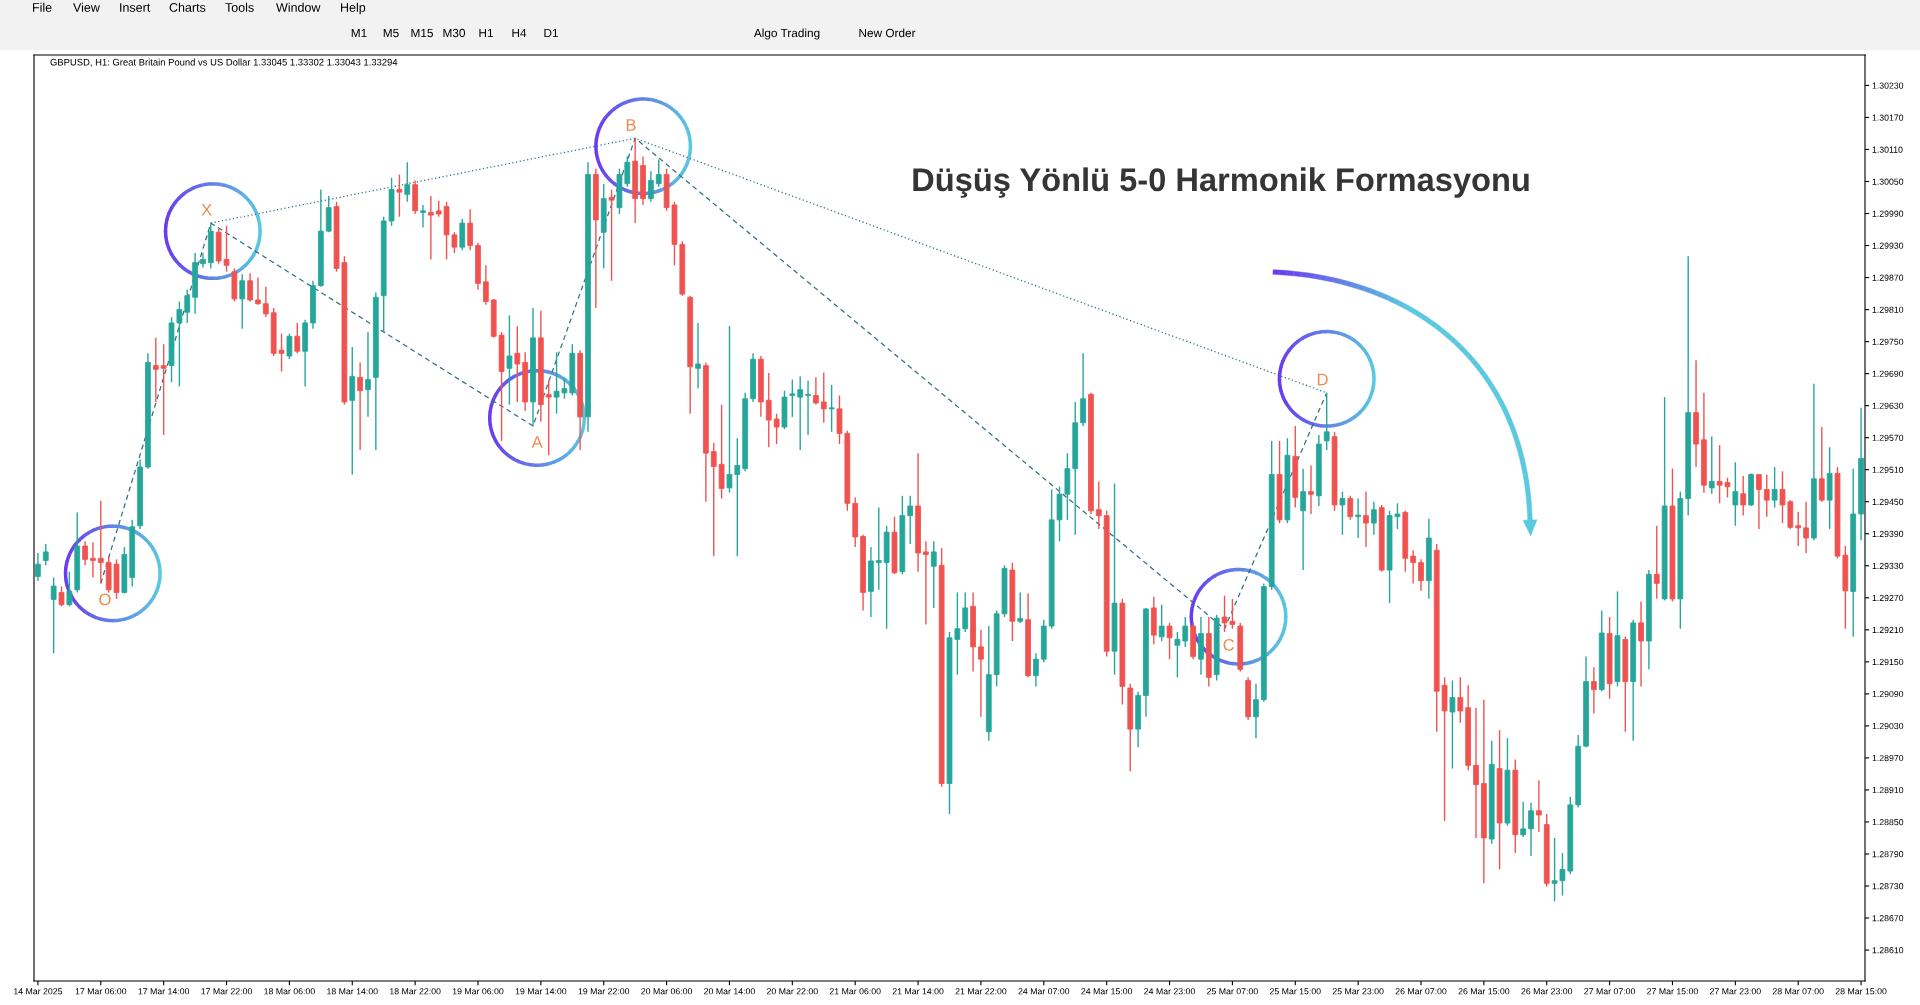 The image size is (1920, 1005). Describe the element at coordinates (1888, 822) in the screenshot. I see `y-tick-label: 1.28850` at that location.